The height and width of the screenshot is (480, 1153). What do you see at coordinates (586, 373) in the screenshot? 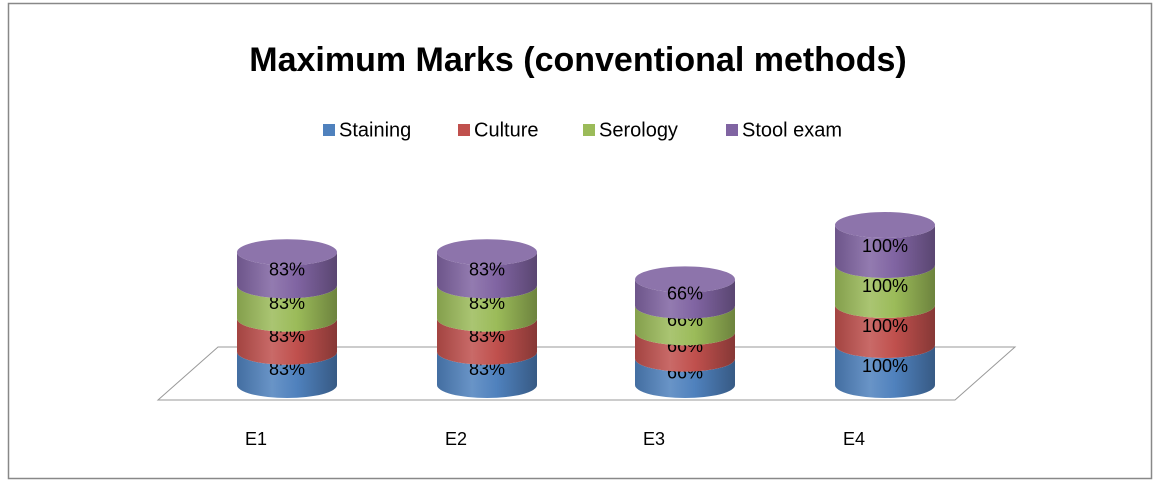
I see `floor` at bounding box center [586, 373].